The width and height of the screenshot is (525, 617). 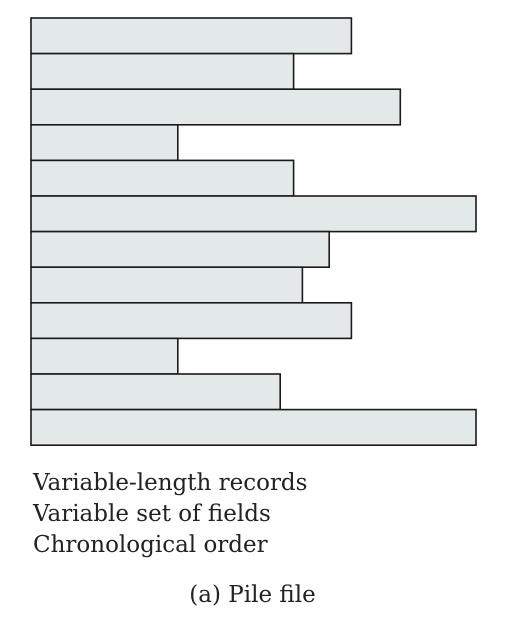 I want to click on note-variable-set-of-fields: Variable set of fields, so click(x=170, y=514).